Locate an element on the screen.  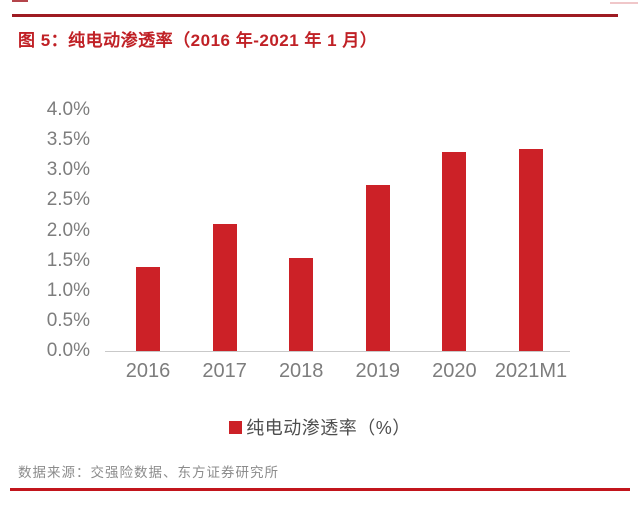
top-divider is located at coordinates (315, 15).